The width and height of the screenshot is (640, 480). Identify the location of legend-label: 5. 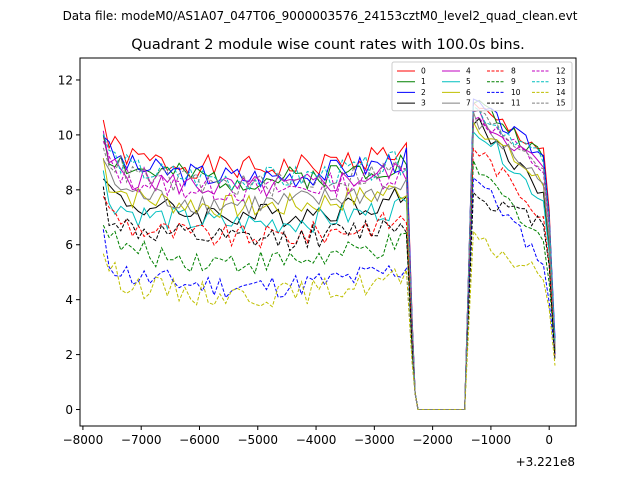
(468, 81).